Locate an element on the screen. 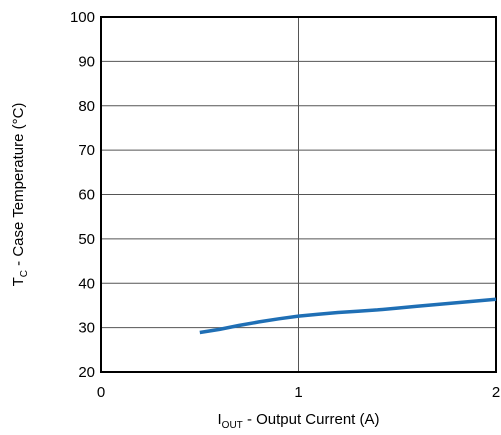 This screenshot has width=501, height=435. y-axis-label: TC - Case Temperature (°C) is located at coordinates (20, 195).